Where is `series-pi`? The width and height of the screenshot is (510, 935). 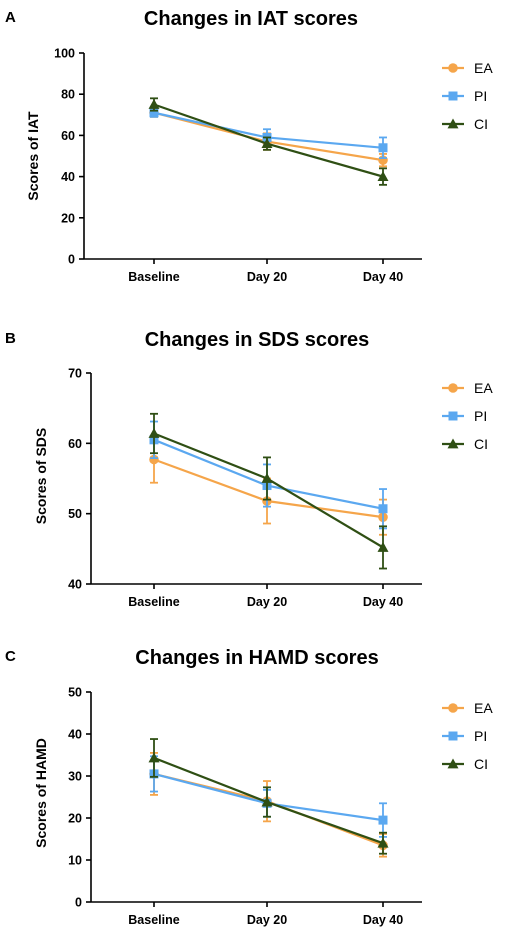
series-pi is located at coordinates (268, 796).